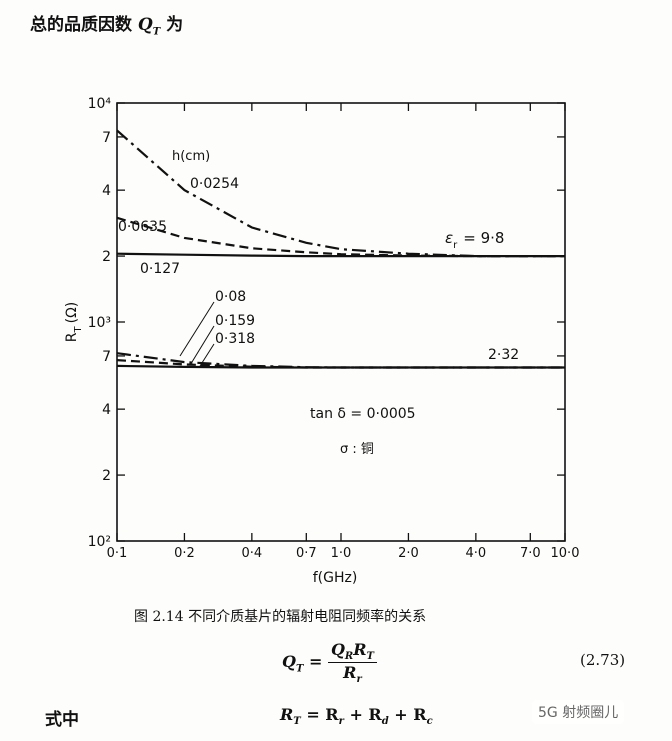 This screenshot has width=672, height=741. I want to click on x-tick-label: 0·7, so click(306, 553).